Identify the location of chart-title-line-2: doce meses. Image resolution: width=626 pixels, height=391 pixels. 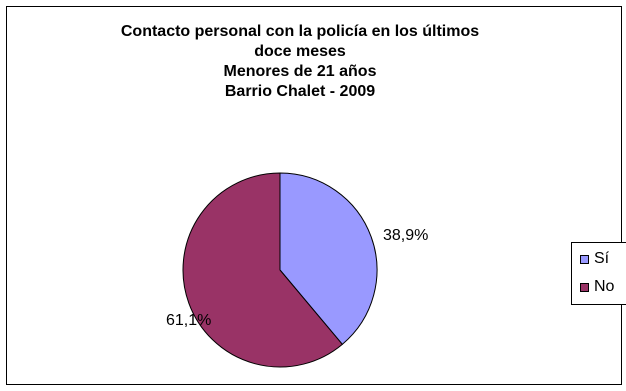
(300, 51).